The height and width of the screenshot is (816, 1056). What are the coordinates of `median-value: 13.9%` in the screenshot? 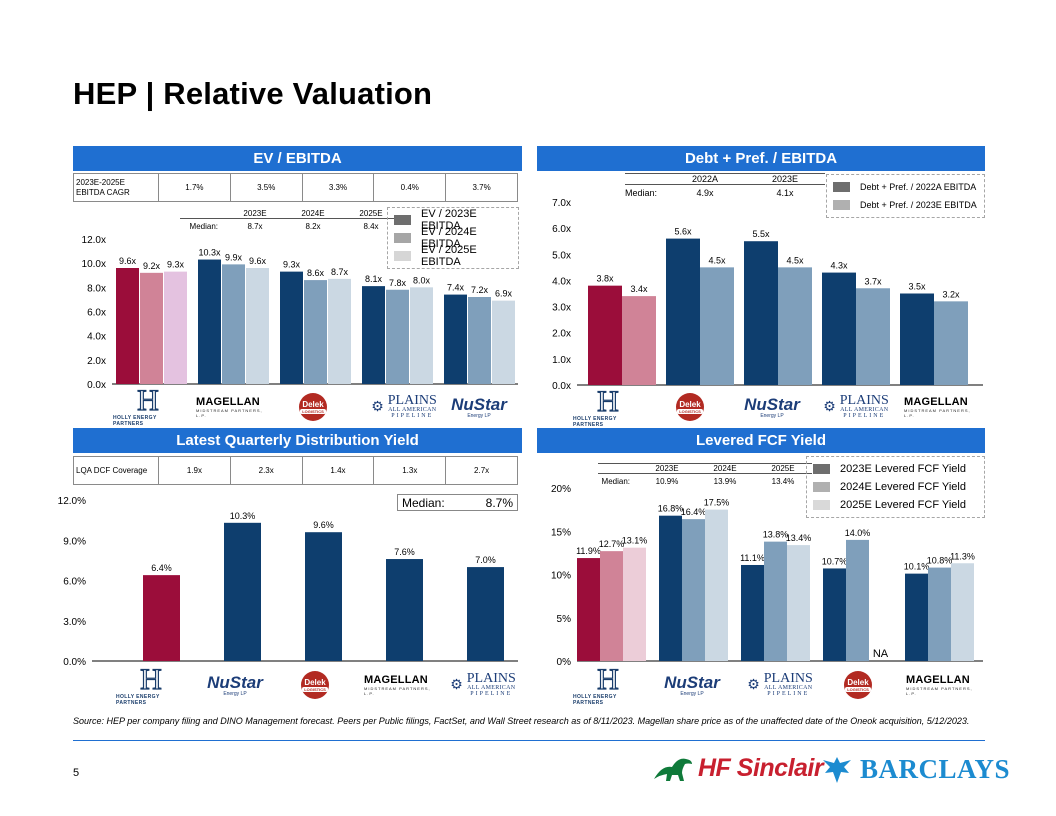 It's located at (725, 481).